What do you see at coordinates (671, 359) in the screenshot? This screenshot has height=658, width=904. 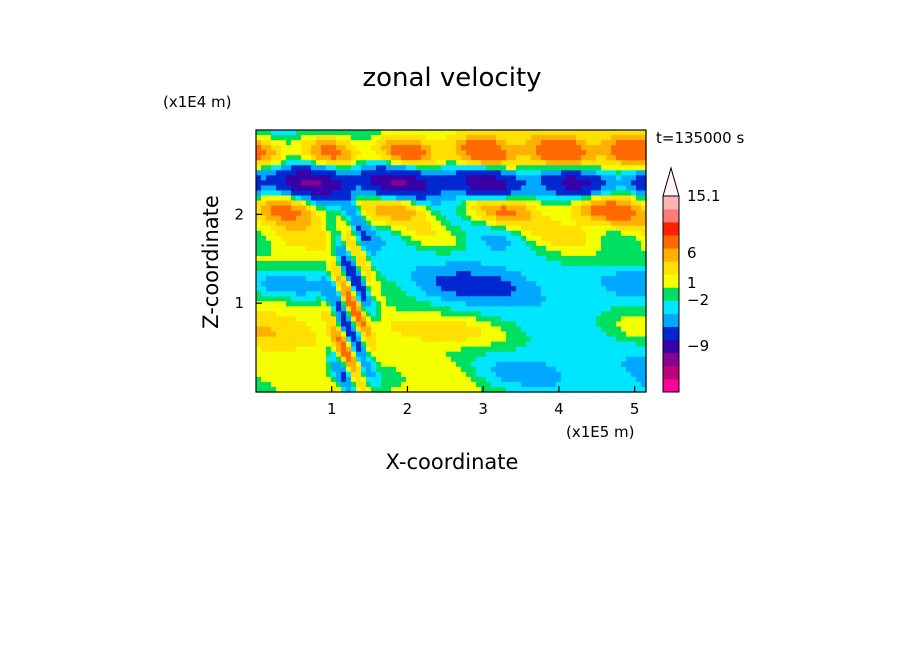 I see `colorbar-swatch` at bounding box center [671, 359].